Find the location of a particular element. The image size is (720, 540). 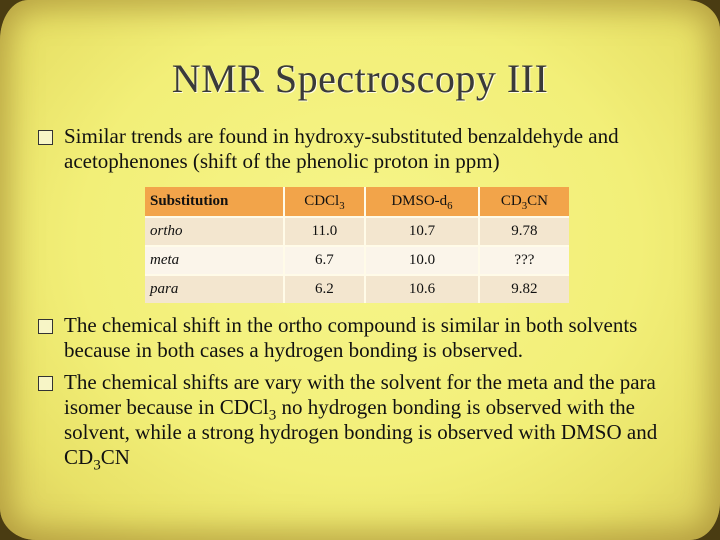

header-cd3cn: CD3CN is located at coordinates (523, 202).